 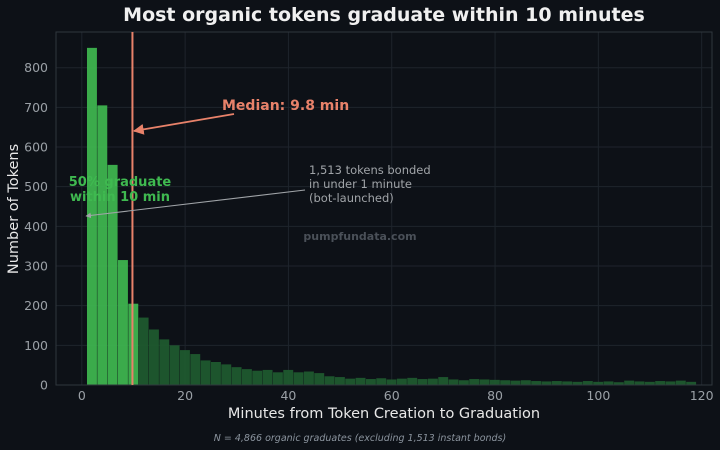 What do you see at coordinates (36, 67) in the screenshot?
I see `y-tick-label: 800` at bounding box center [36, 67].